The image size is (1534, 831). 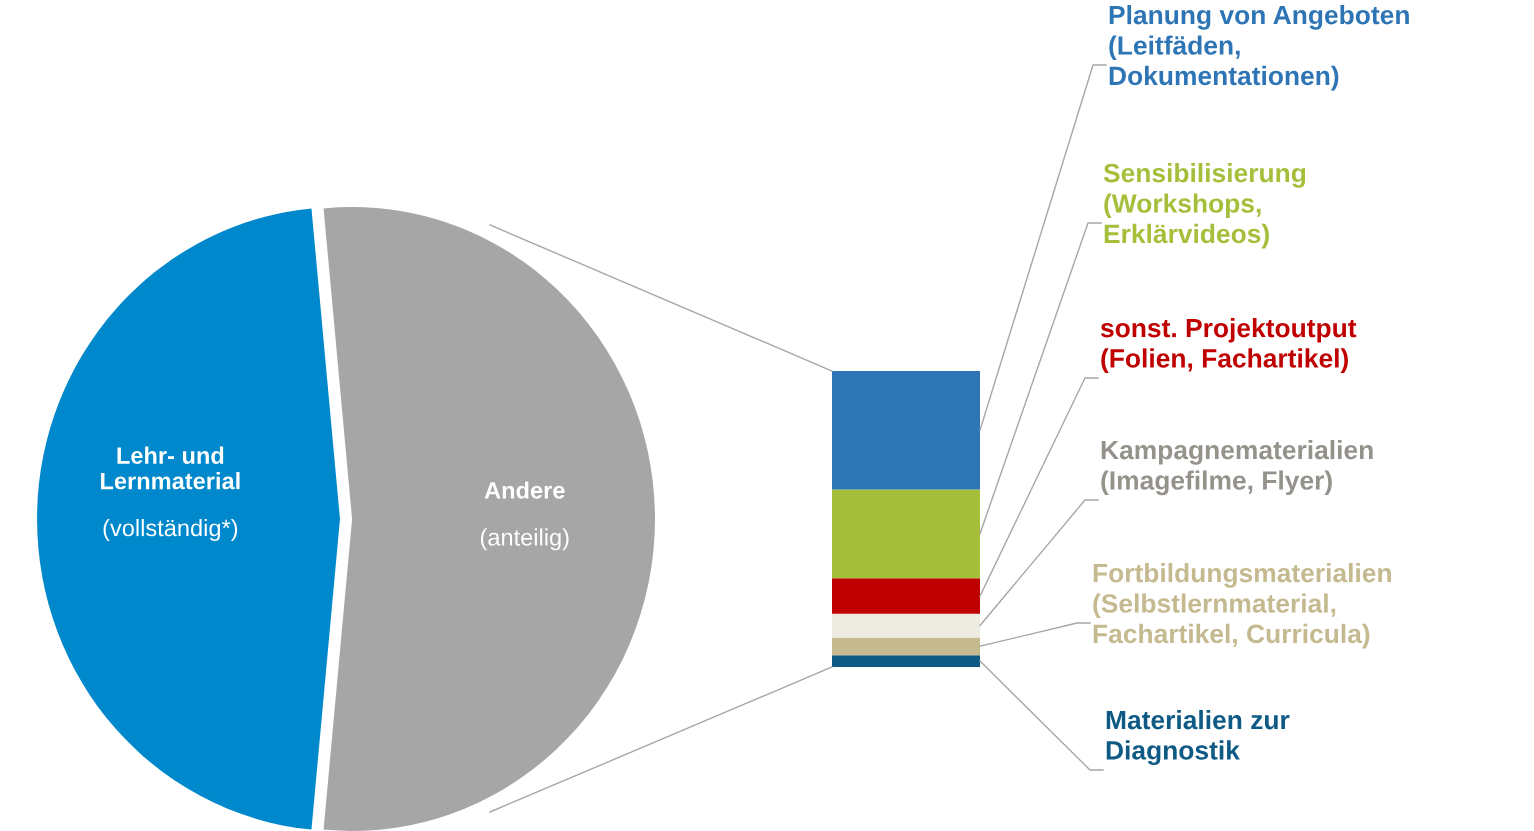 I want to click on slice-label: Andere, so click(x=524, y=490).